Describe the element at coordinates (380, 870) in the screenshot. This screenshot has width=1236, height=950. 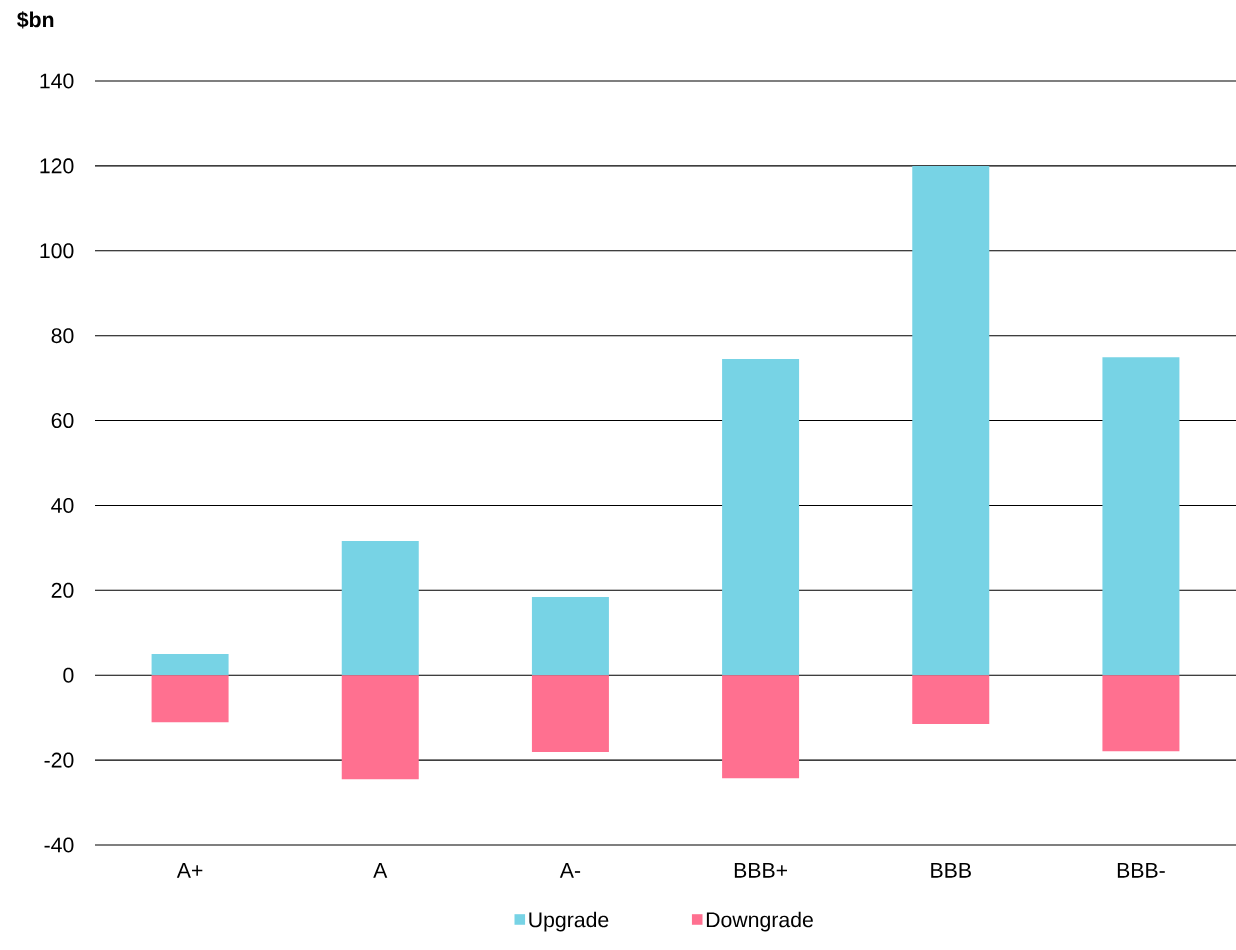
I see `x-tick-label: A` at that location.